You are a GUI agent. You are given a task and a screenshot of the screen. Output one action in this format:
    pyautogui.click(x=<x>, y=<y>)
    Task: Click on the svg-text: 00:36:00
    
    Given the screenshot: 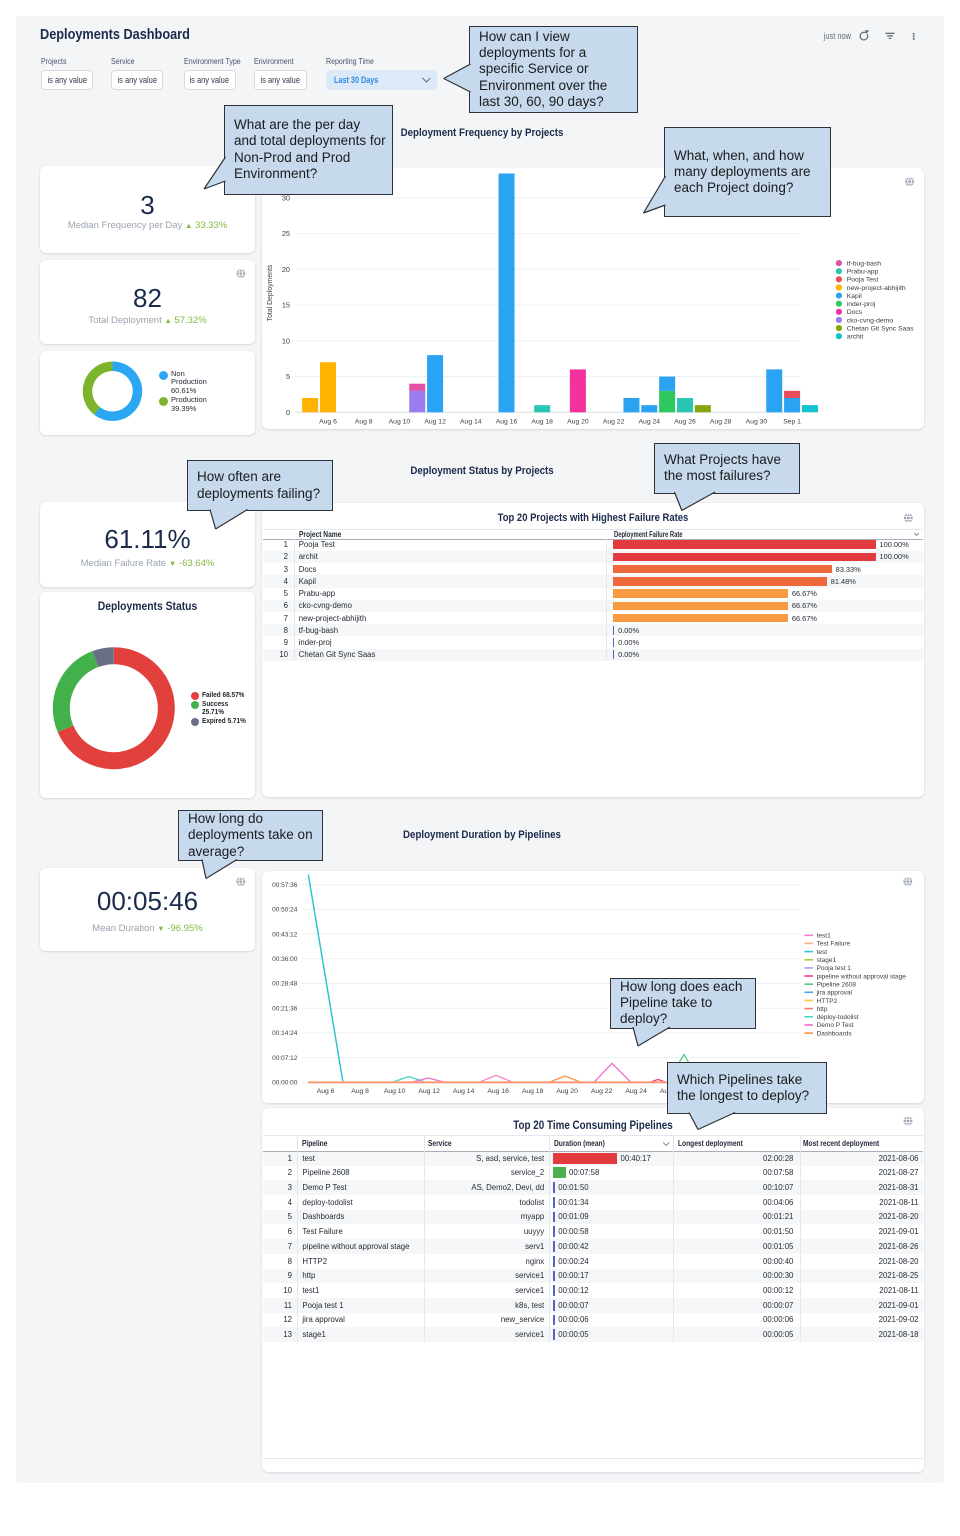 What is the action you would take?
    pyautogui.click(x=285, y=959)
    